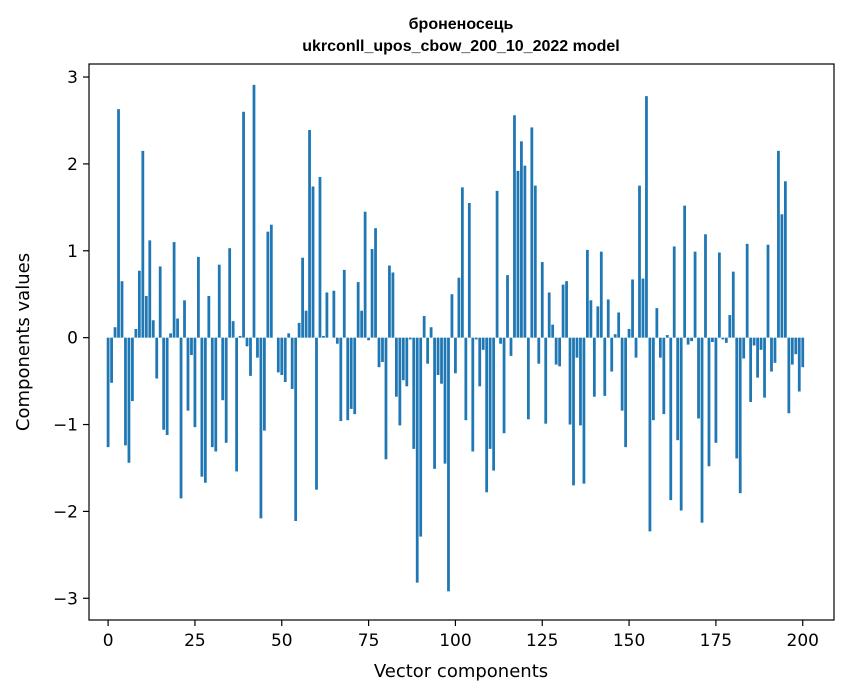 This screenshot has height=696, width=847. Describe the element at coordinates (460, 46) in the screenshot. I see `chart-title-line2: ukrconll_upos_cbow_200_10_2022 model` at that location.